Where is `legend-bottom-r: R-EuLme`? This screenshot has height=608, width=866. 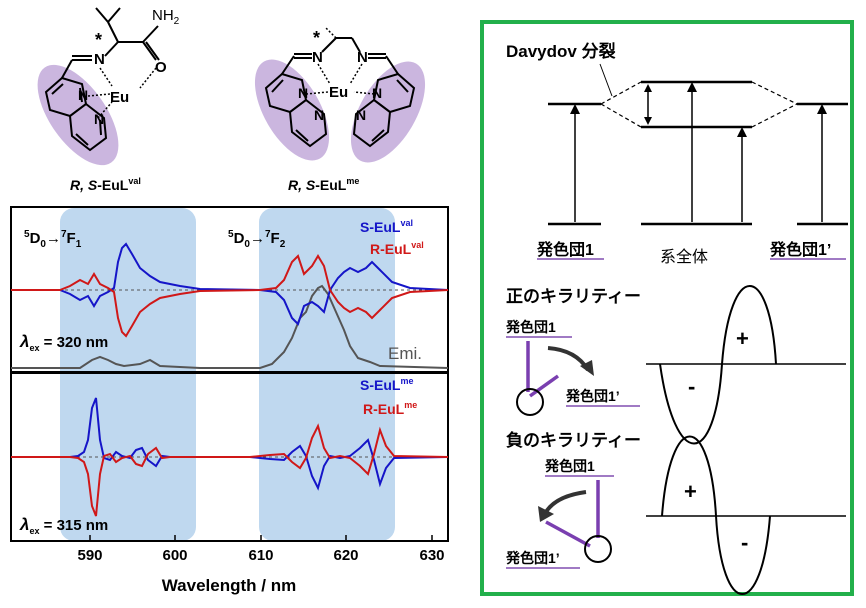 legend-bottom-r: R-EuLme is located at coordinates (390, 408).